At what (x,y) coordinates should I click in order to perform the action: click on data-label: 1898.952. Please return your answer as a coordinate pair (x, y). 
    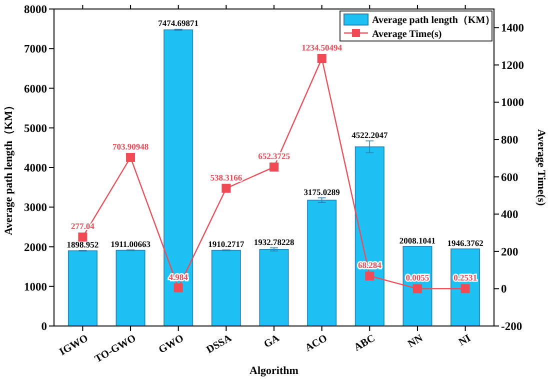
    Looking at the image, I should click on (82, 244).